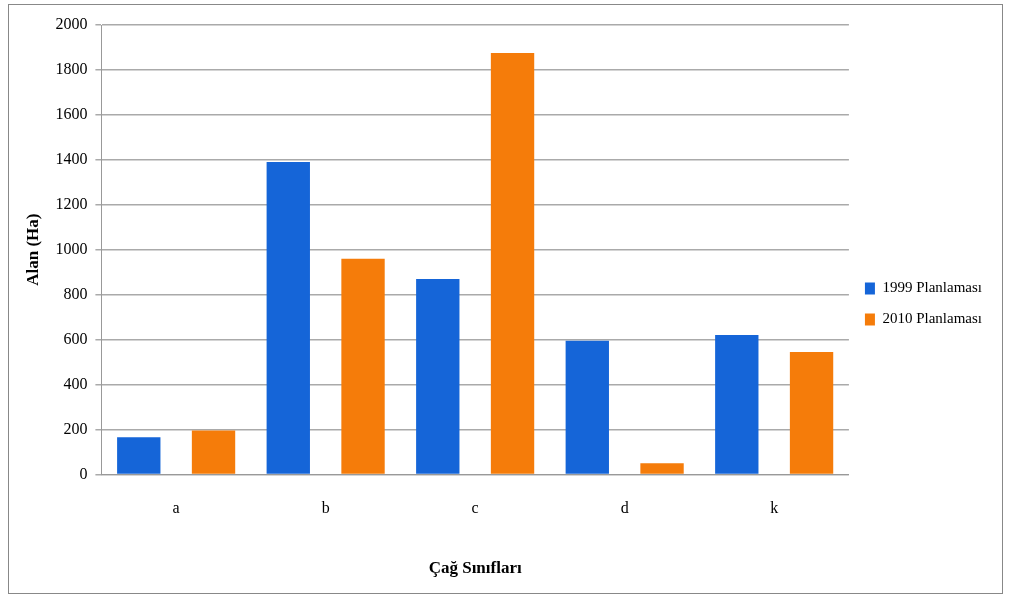 Image resolution: width=1013 pixels, height=600 pixels. What do you see at coordinates (71, 69) in the screenshot?
I see `y-tick-label: 1800` at bounding box center [71, 69].